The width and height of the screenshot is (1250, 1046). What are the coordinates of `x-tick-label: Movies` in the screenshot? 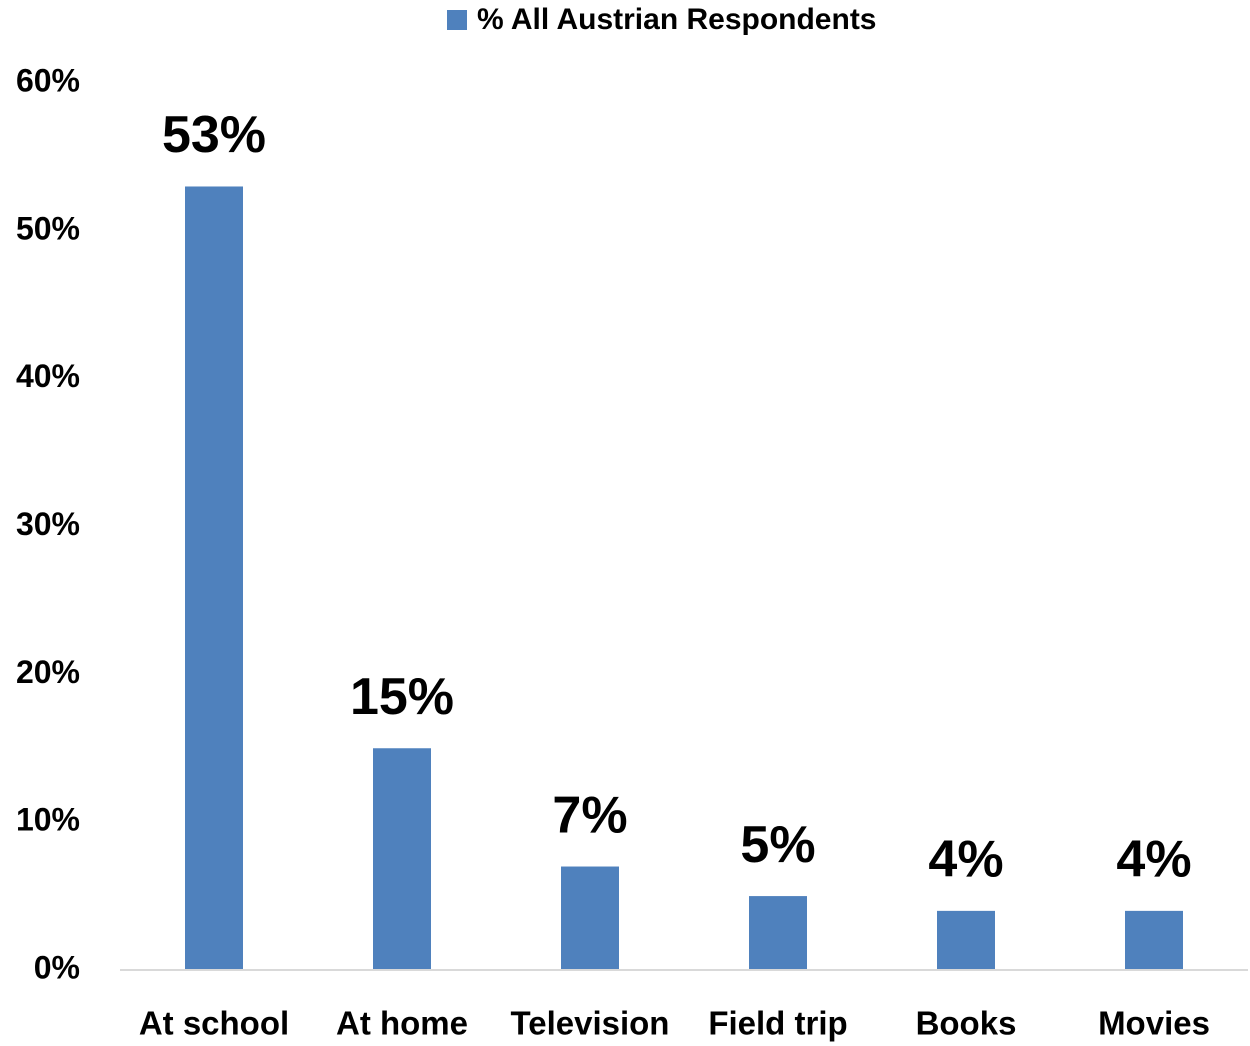 It's located at (1154, 1023).